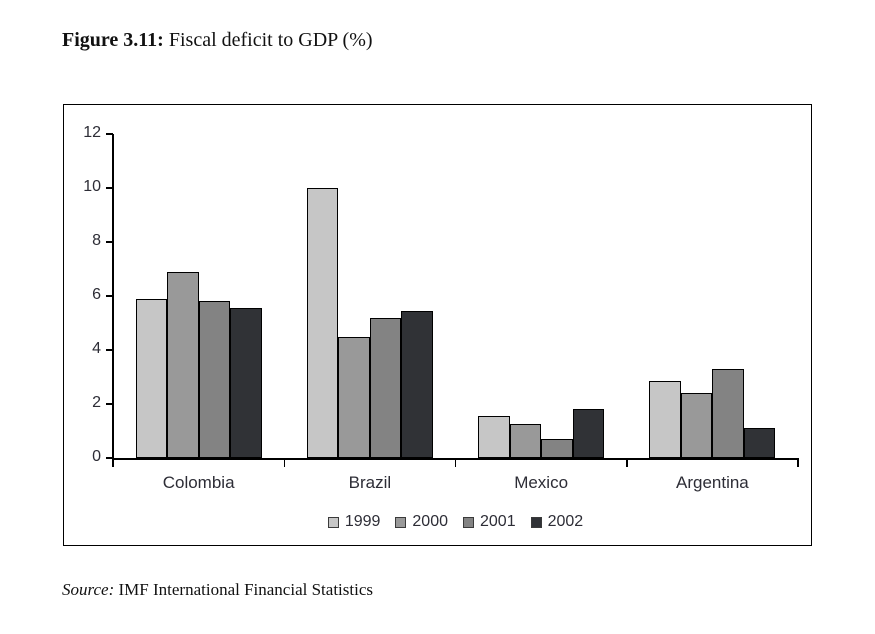 Image resolution: width=875 pixels, height=634 pixels. I want to click on y-axis-label: 12, so click(92, 132).